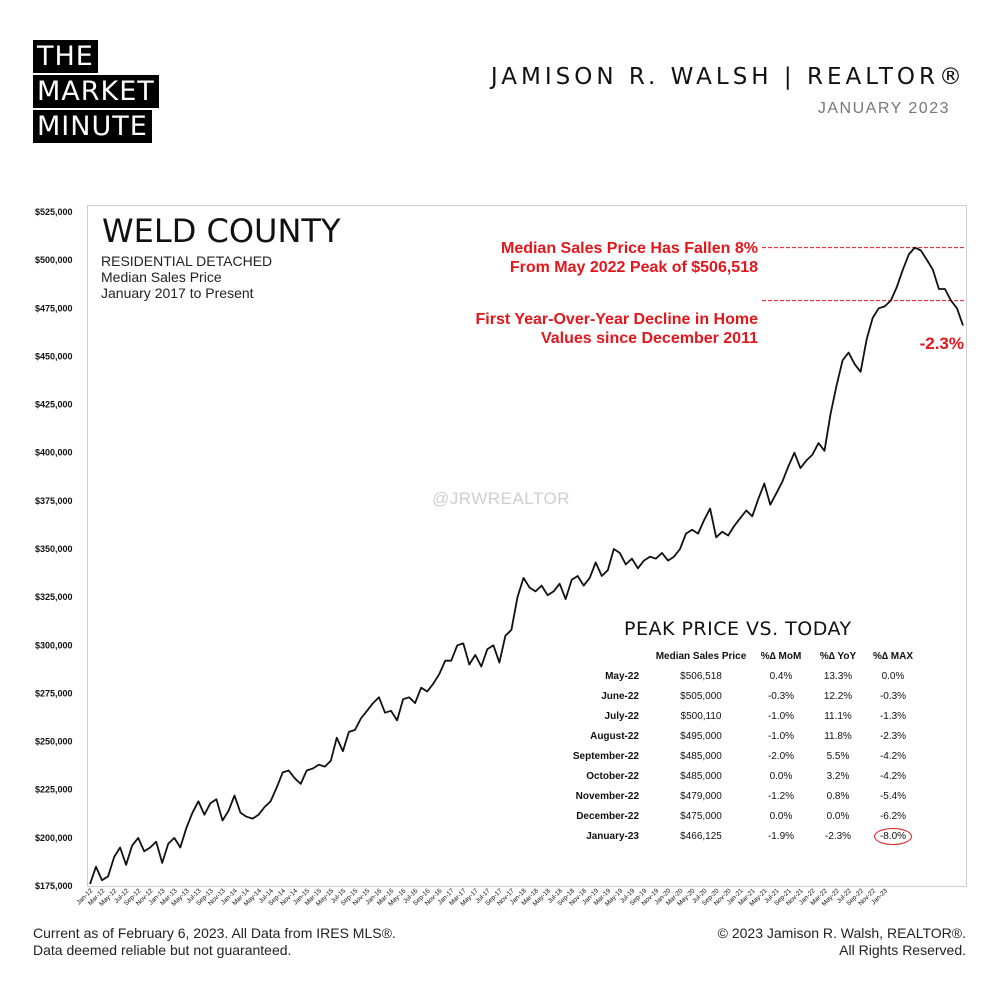 The width and height of the screenshot is (1000, 1000). I want to click on chart-subtitle-3: January 2017 to Present, so click(177, 293).